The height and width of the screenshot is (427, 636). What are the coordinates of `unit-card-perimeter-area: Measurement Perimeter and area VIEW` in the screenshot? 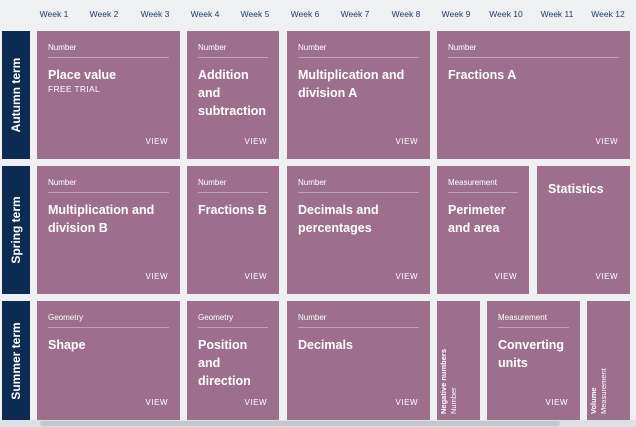 It's located at (483, 230).